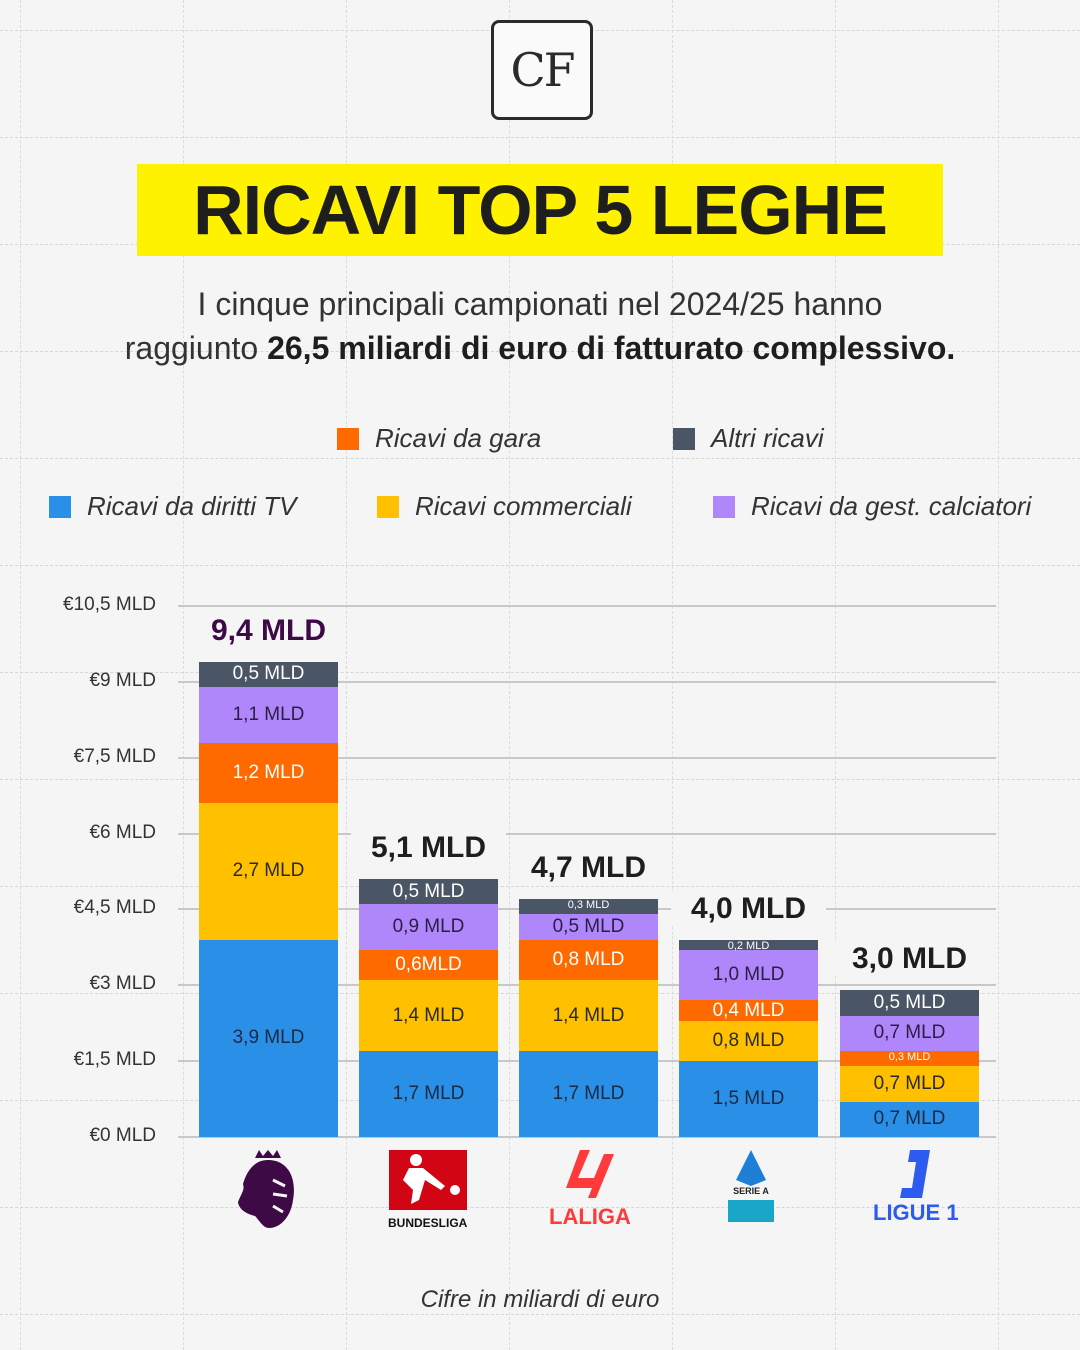 The height and width of the screenshot is (1350, 1080). I want to click on bar-total-label: 9,4 MLD, so click(268, 630).